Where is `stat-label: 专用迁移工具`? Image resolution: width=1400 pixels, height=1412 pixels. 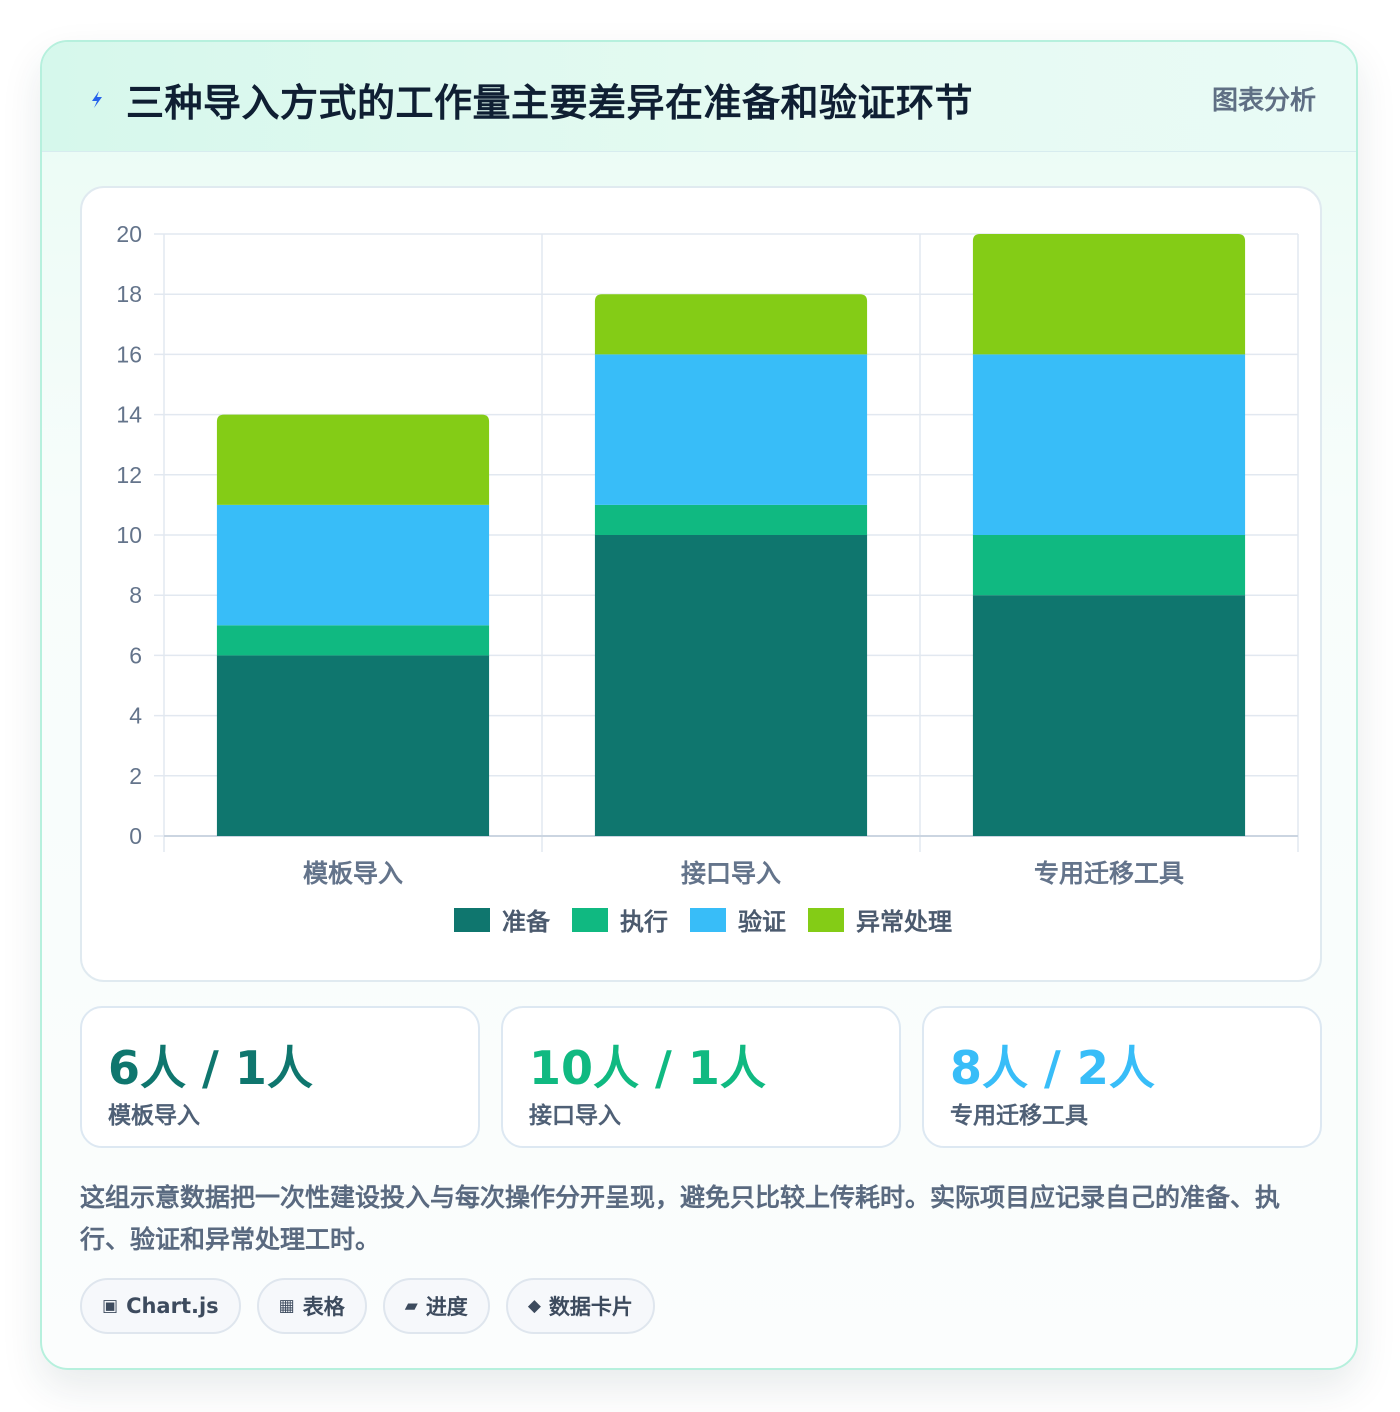
stat-label: 专用迁移工具 is located at coordinates (1019, 1116).